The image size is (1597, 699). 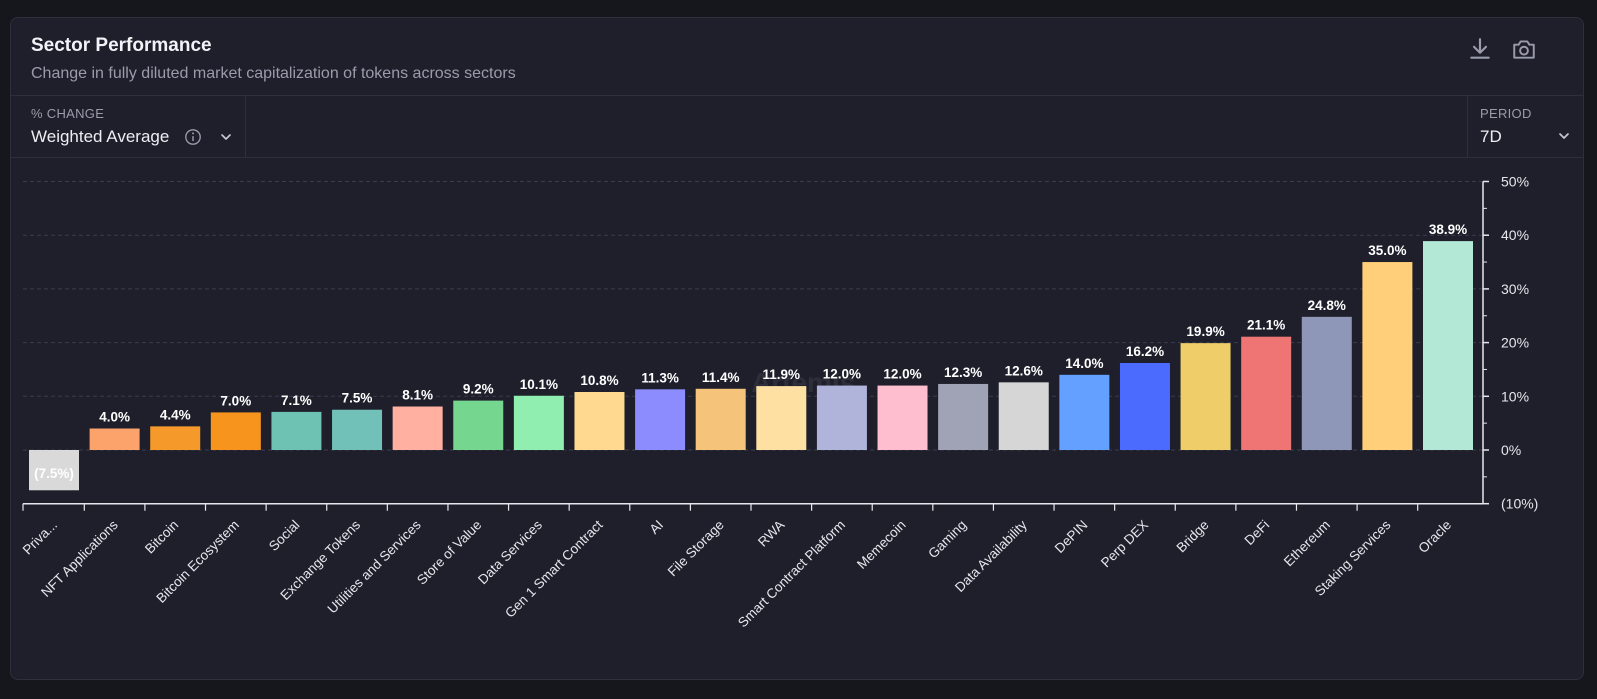 What do you see at coordinates (881, 544) in the screenshot?
I see `x-tick-label: Memecoin` at bounding box center [881, 544].